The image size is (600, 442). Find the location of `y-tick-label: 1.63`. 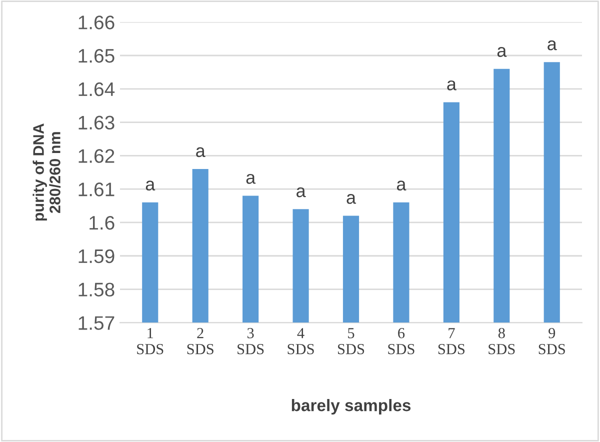

y-tick-label: 1.63 is located at coordinates (96, 123).